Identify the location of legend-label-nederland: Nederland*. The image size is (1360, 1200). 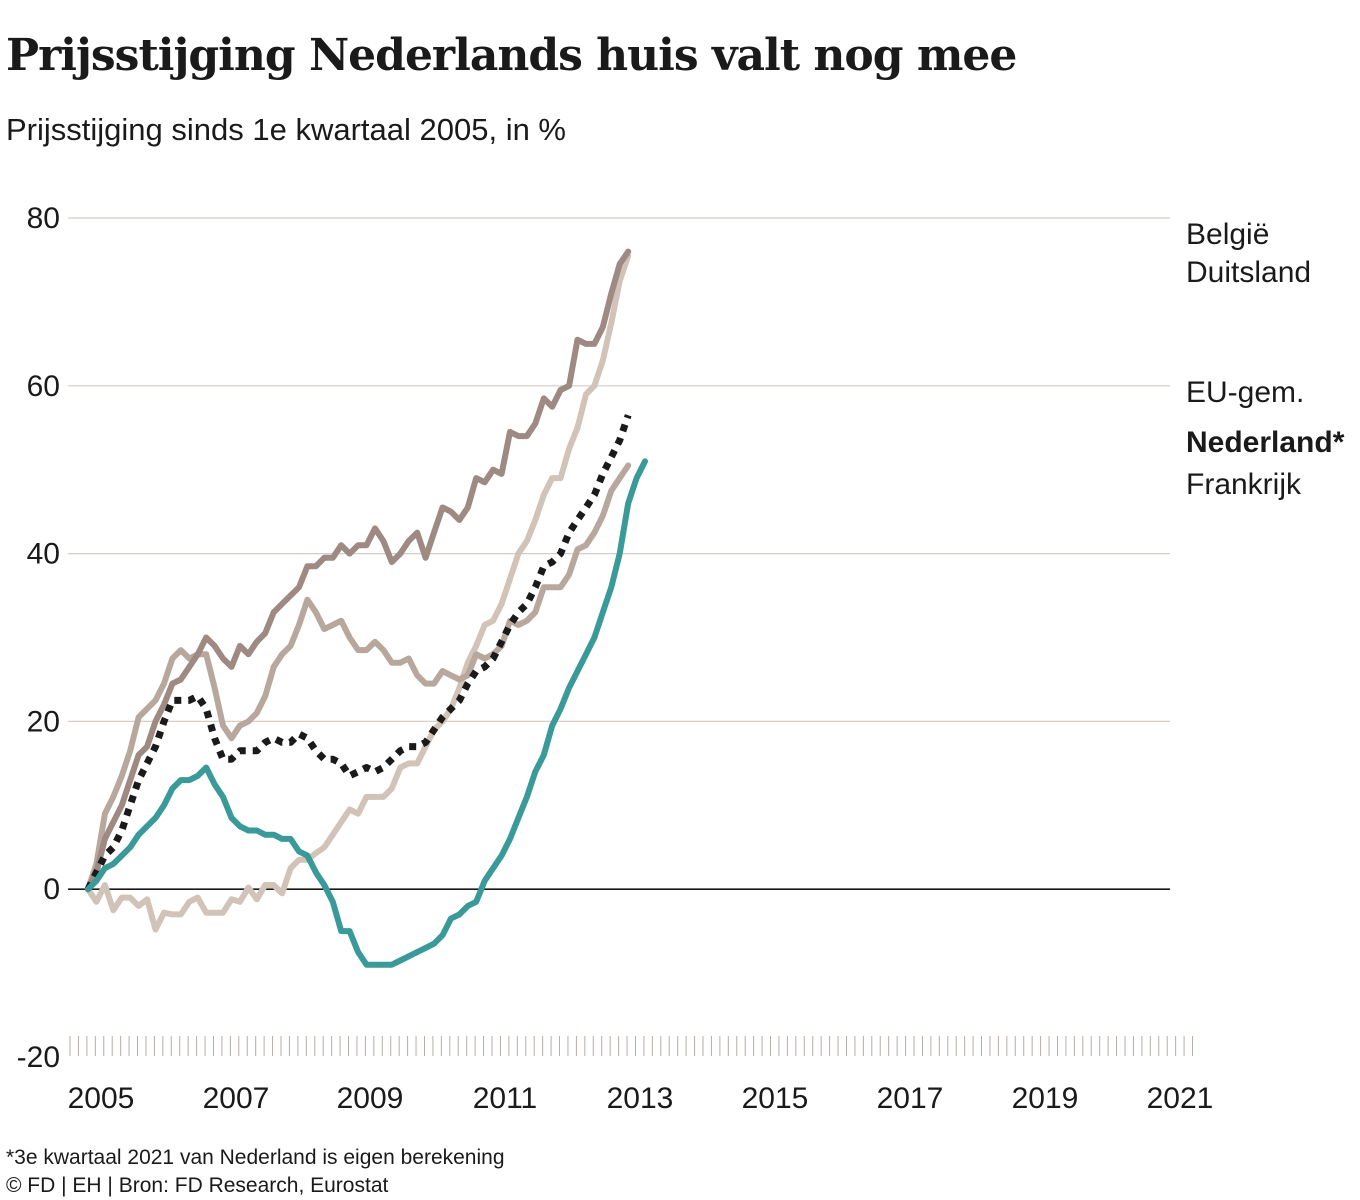
(1265, 442).